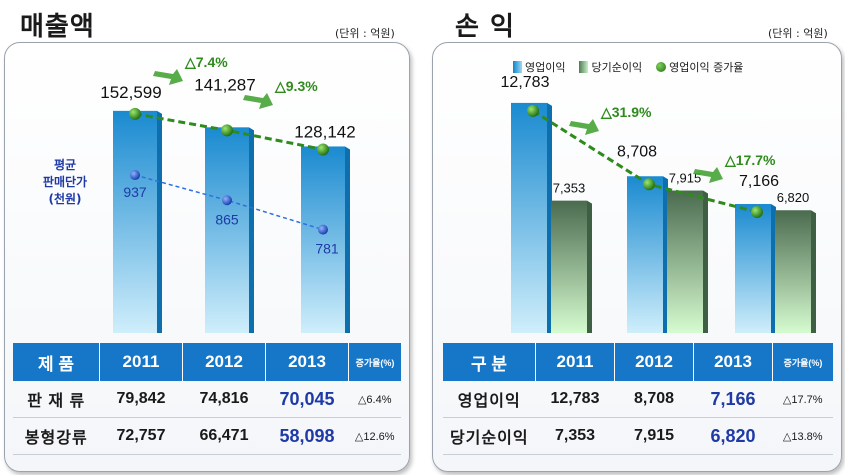 This screenshot has height=475, width=845. Describe the element at coordinates (327, 249) in the screenshot. I see `avg-price-value-label: 781` at that location.